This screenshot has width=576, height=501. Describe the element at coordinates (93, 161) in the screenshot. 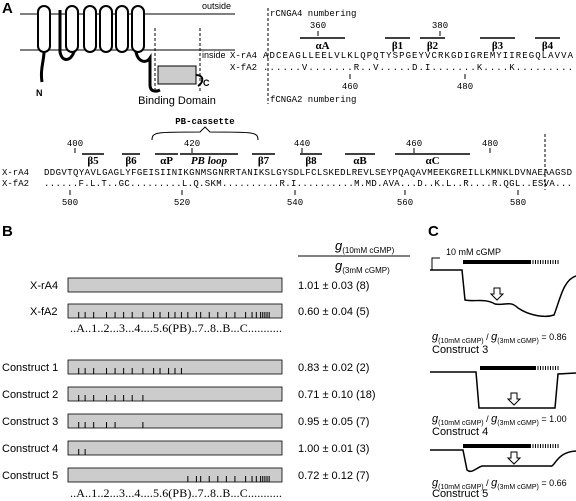

I see `structure-label: β5` at that location.